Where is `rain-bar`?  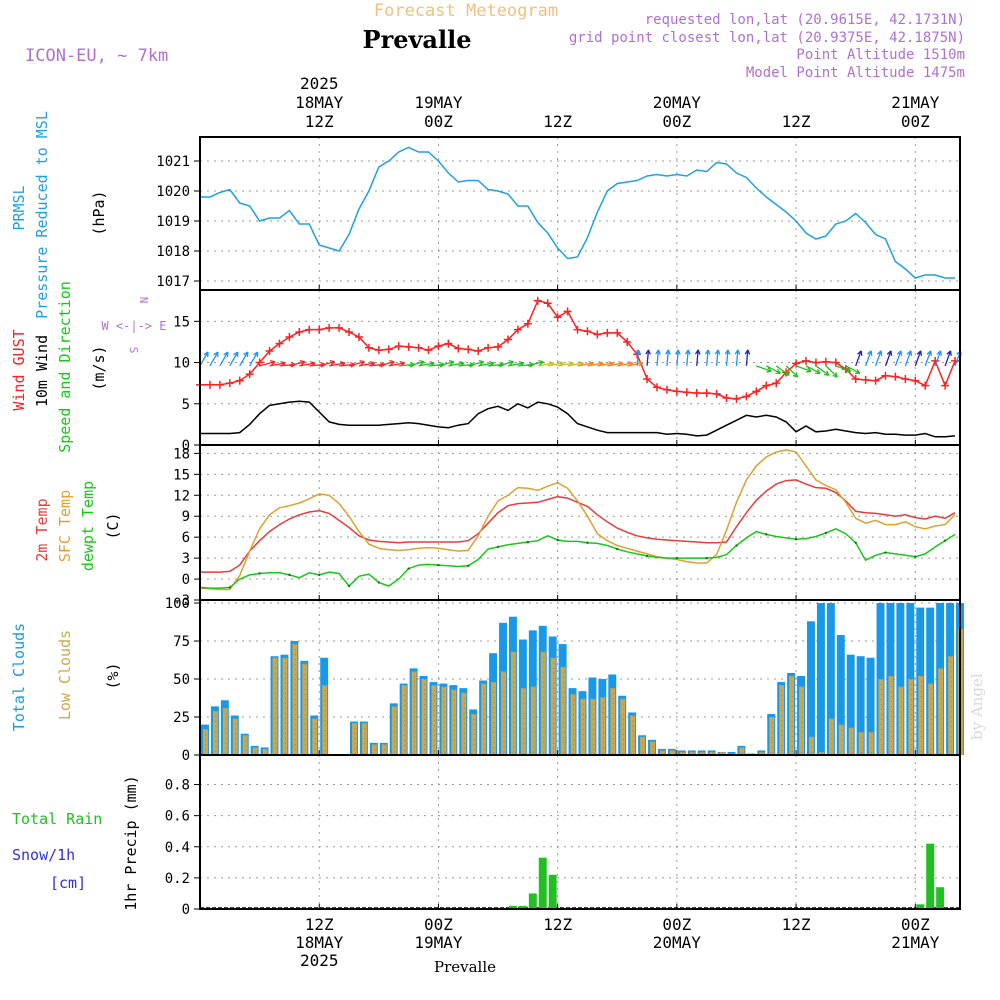 rain-bar is located at coordinates (542, 883).